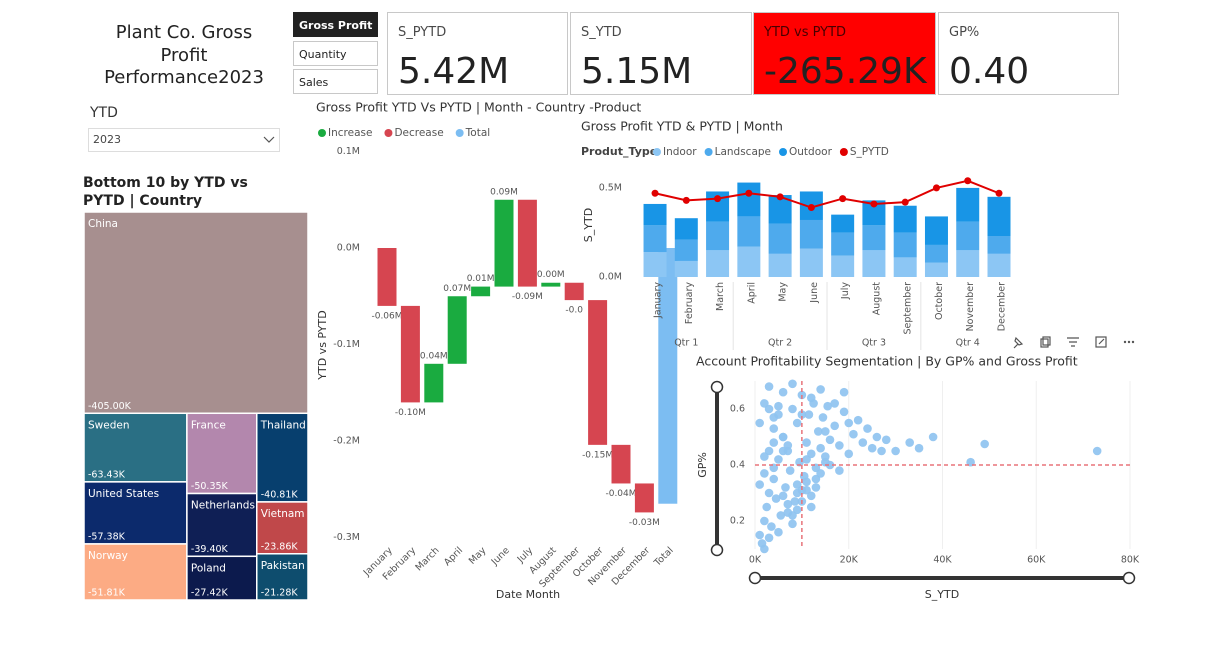 Image resolution: width=1226 pixels, height=646 pixels. What do you see at coordinates (588, 225) in the screenshot?
I see `y-axis-label: S_YTD` at bounding box center [588, 225].